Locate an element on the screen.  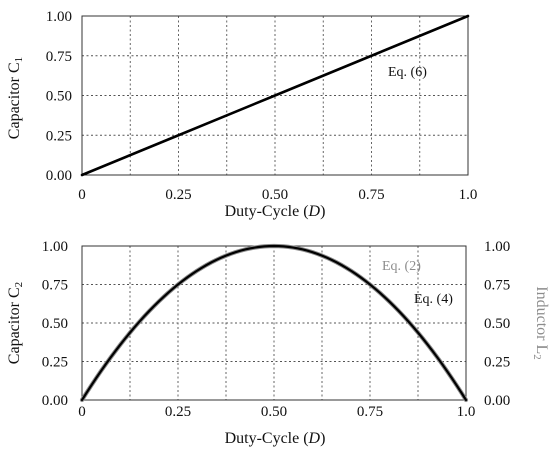
top-x-tick-label: 0.25 is located at coordinates (178, 195).